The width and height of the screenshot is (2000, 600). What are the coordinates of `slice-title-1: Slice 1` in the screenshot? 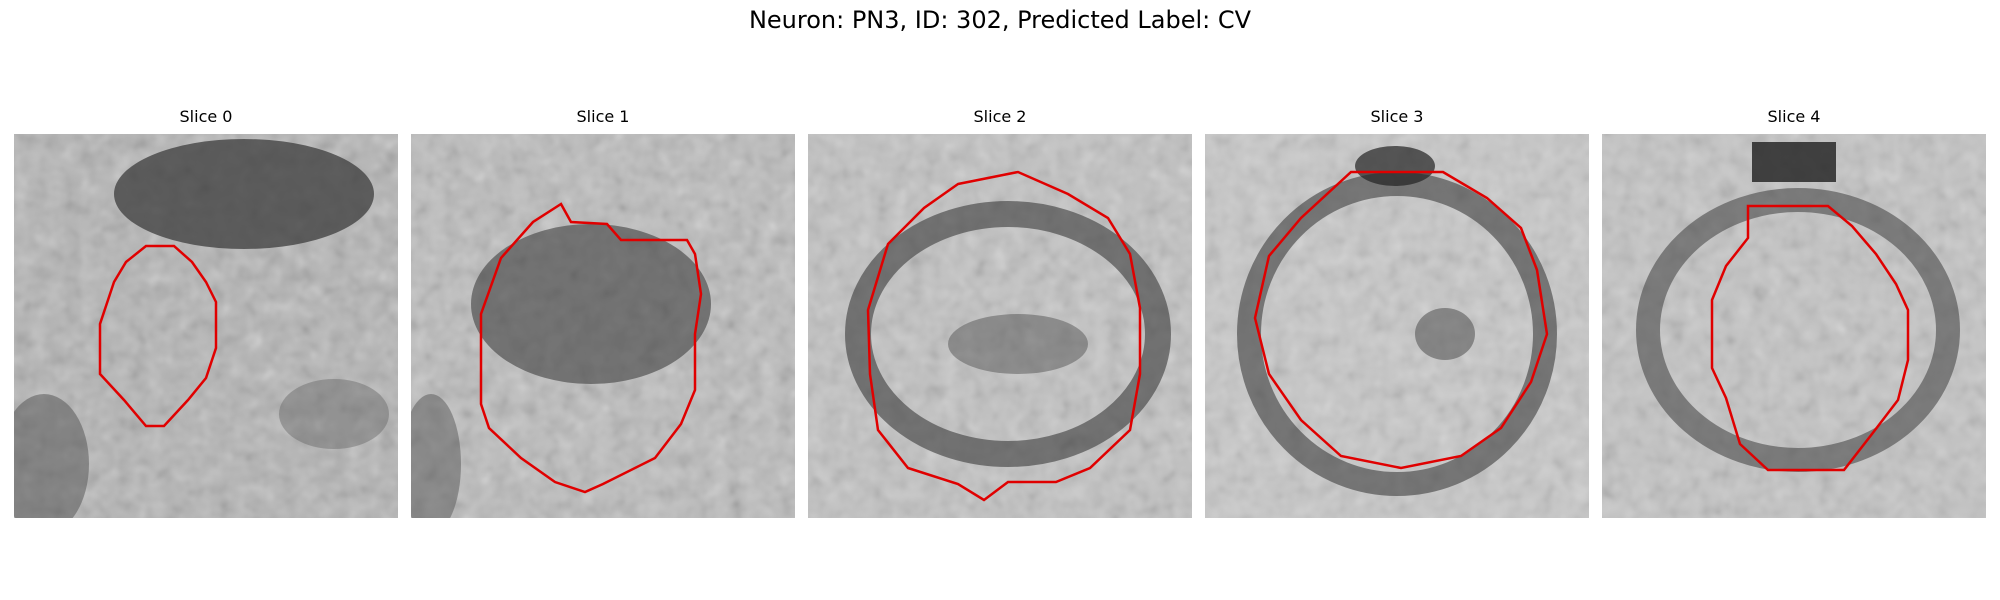 It's located at (603, 116).